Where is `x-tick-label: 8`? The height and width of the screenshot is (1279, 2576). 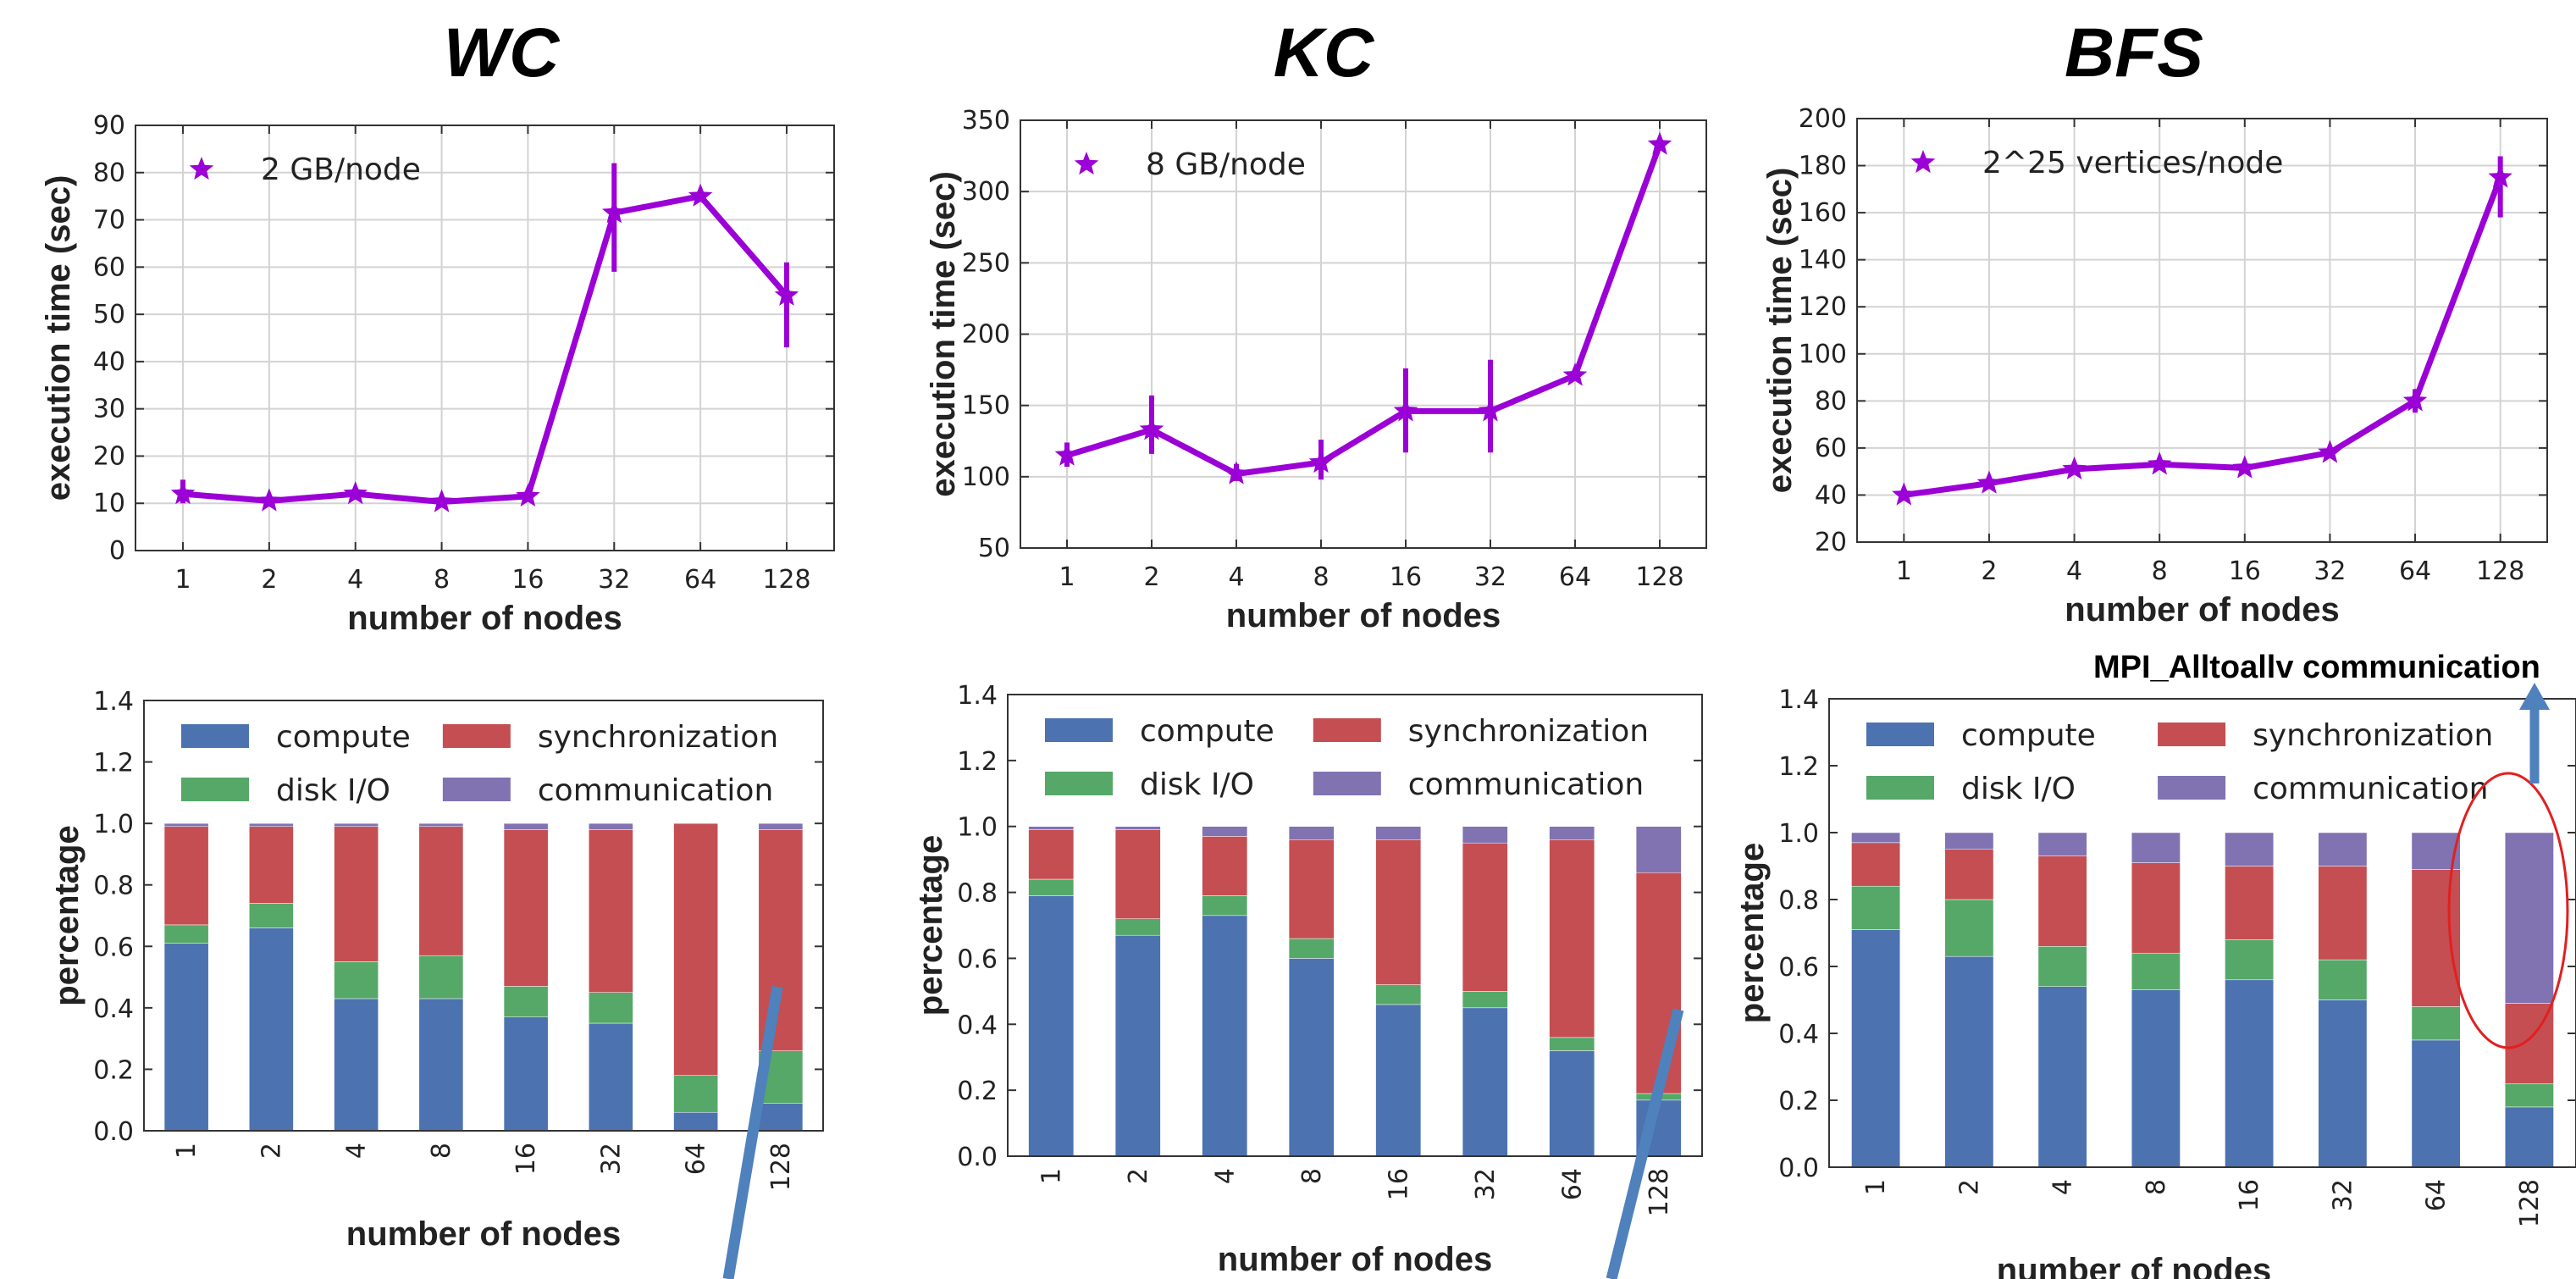 x-tick-label: 8 is located at coordinates (441, 1151).